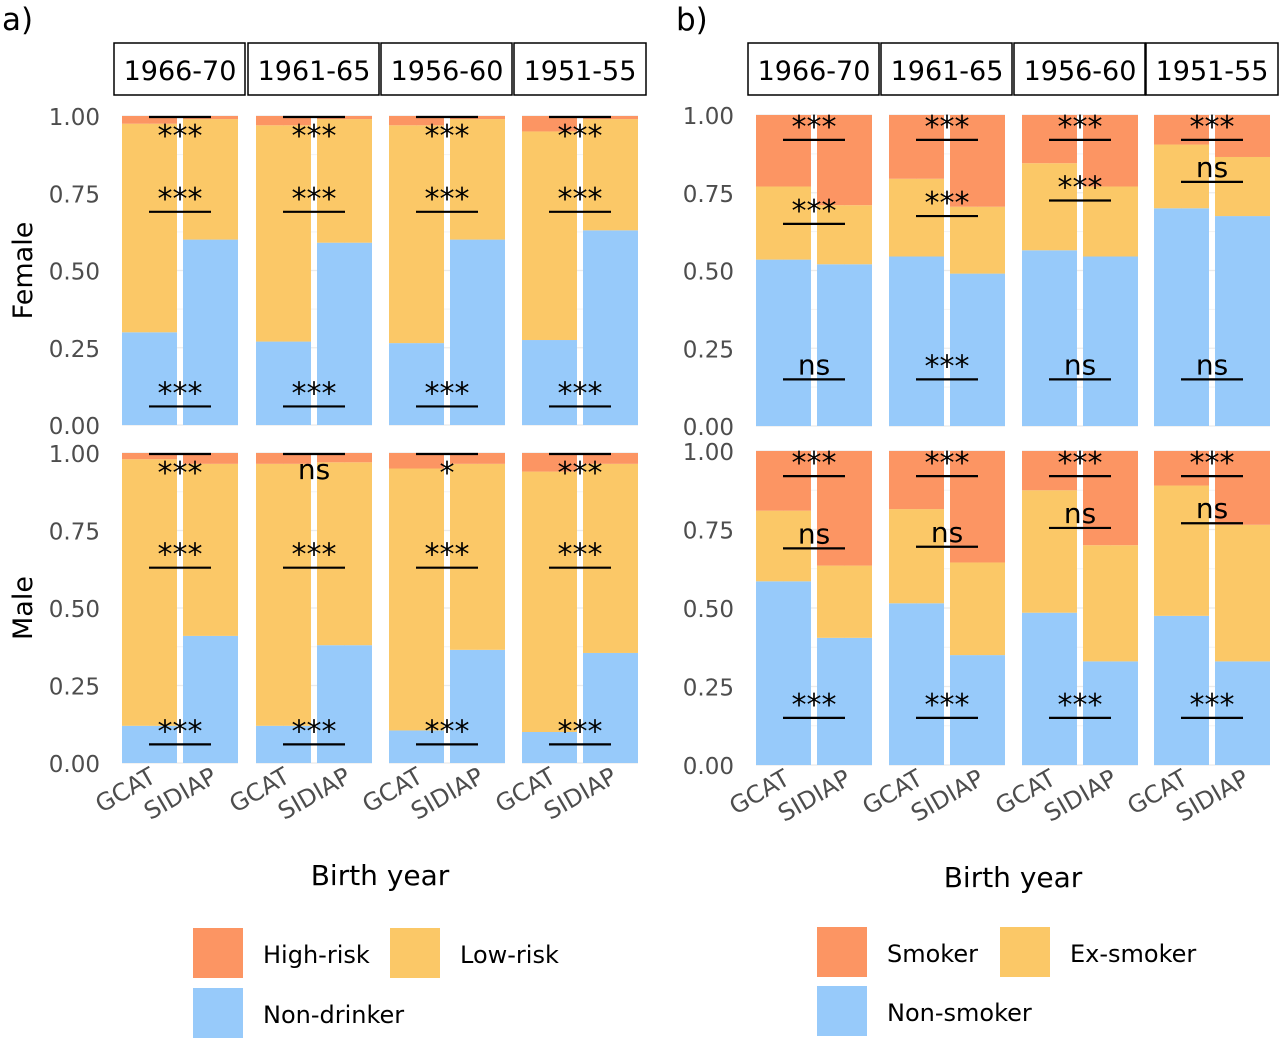  I want to click on legend-label: Smoker, so click(932, 954).